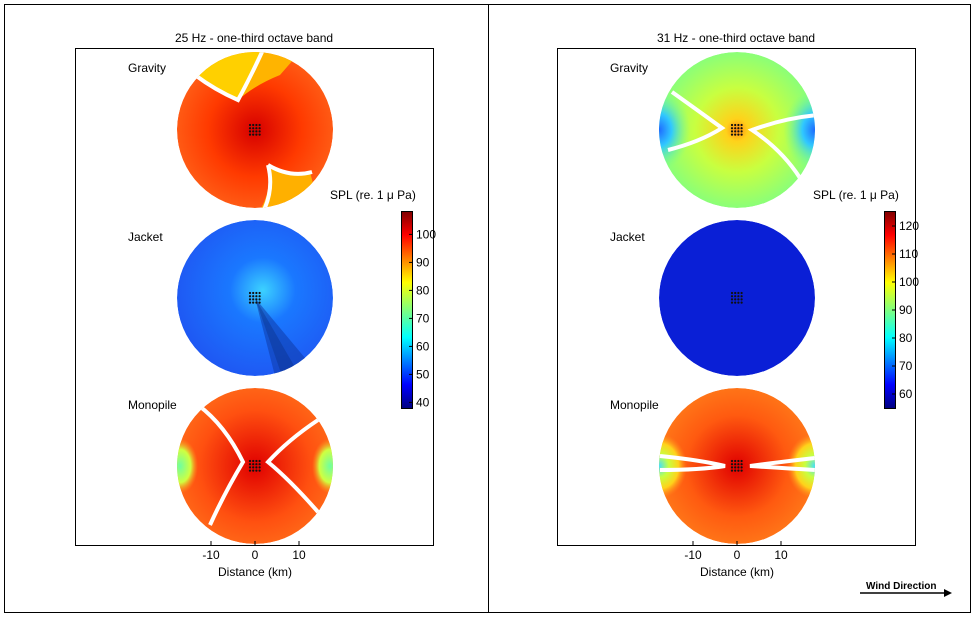 The width and height of the screenshot is (976, 618). I want to click on colorbar-tick-label: 90, so click(906, 310).